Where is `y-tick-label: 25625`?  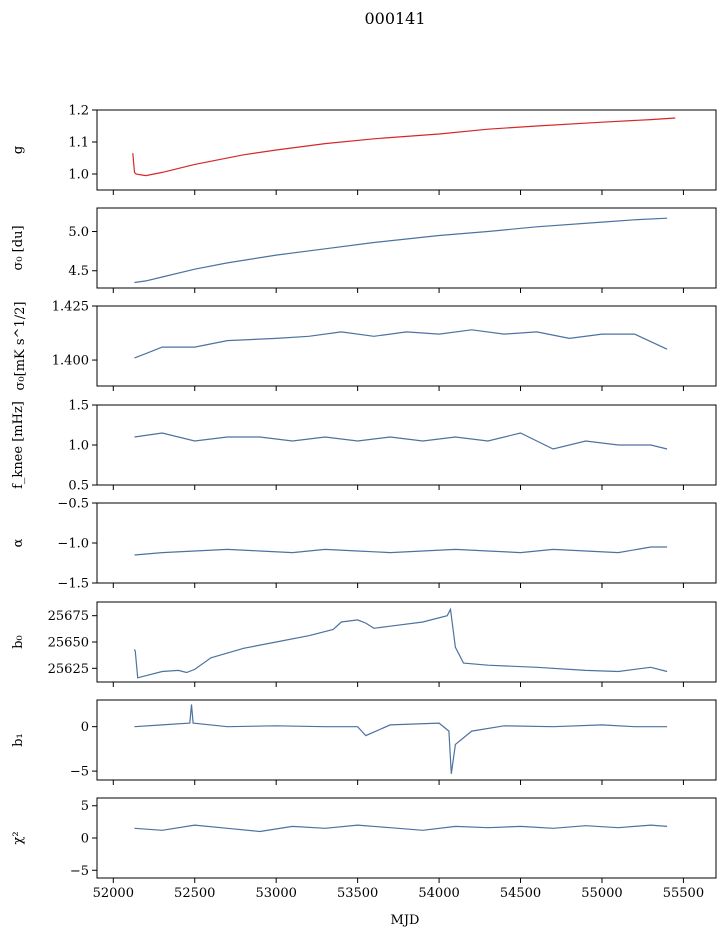
y-tick-label: 25625 is located at coordinates (68, 669).